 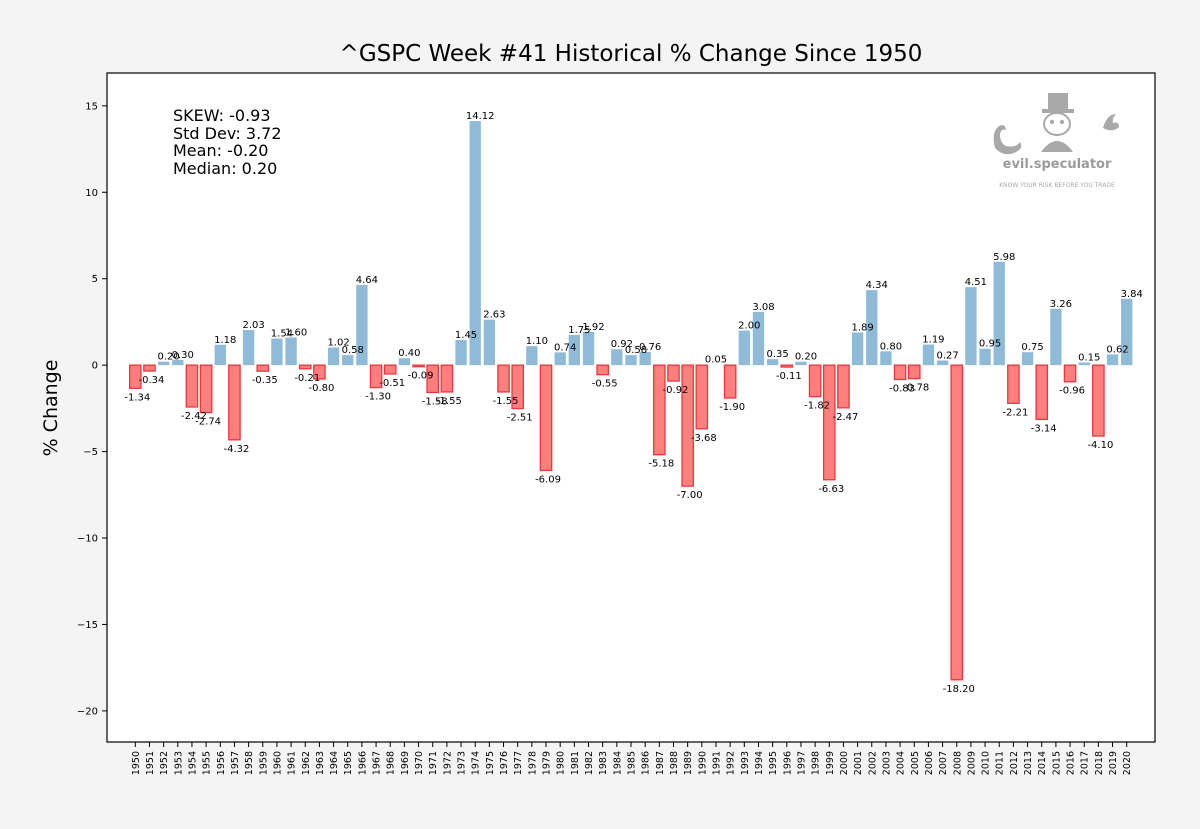 I want to click on data-label-2018: -4.10, so click(x=1100, y=445).